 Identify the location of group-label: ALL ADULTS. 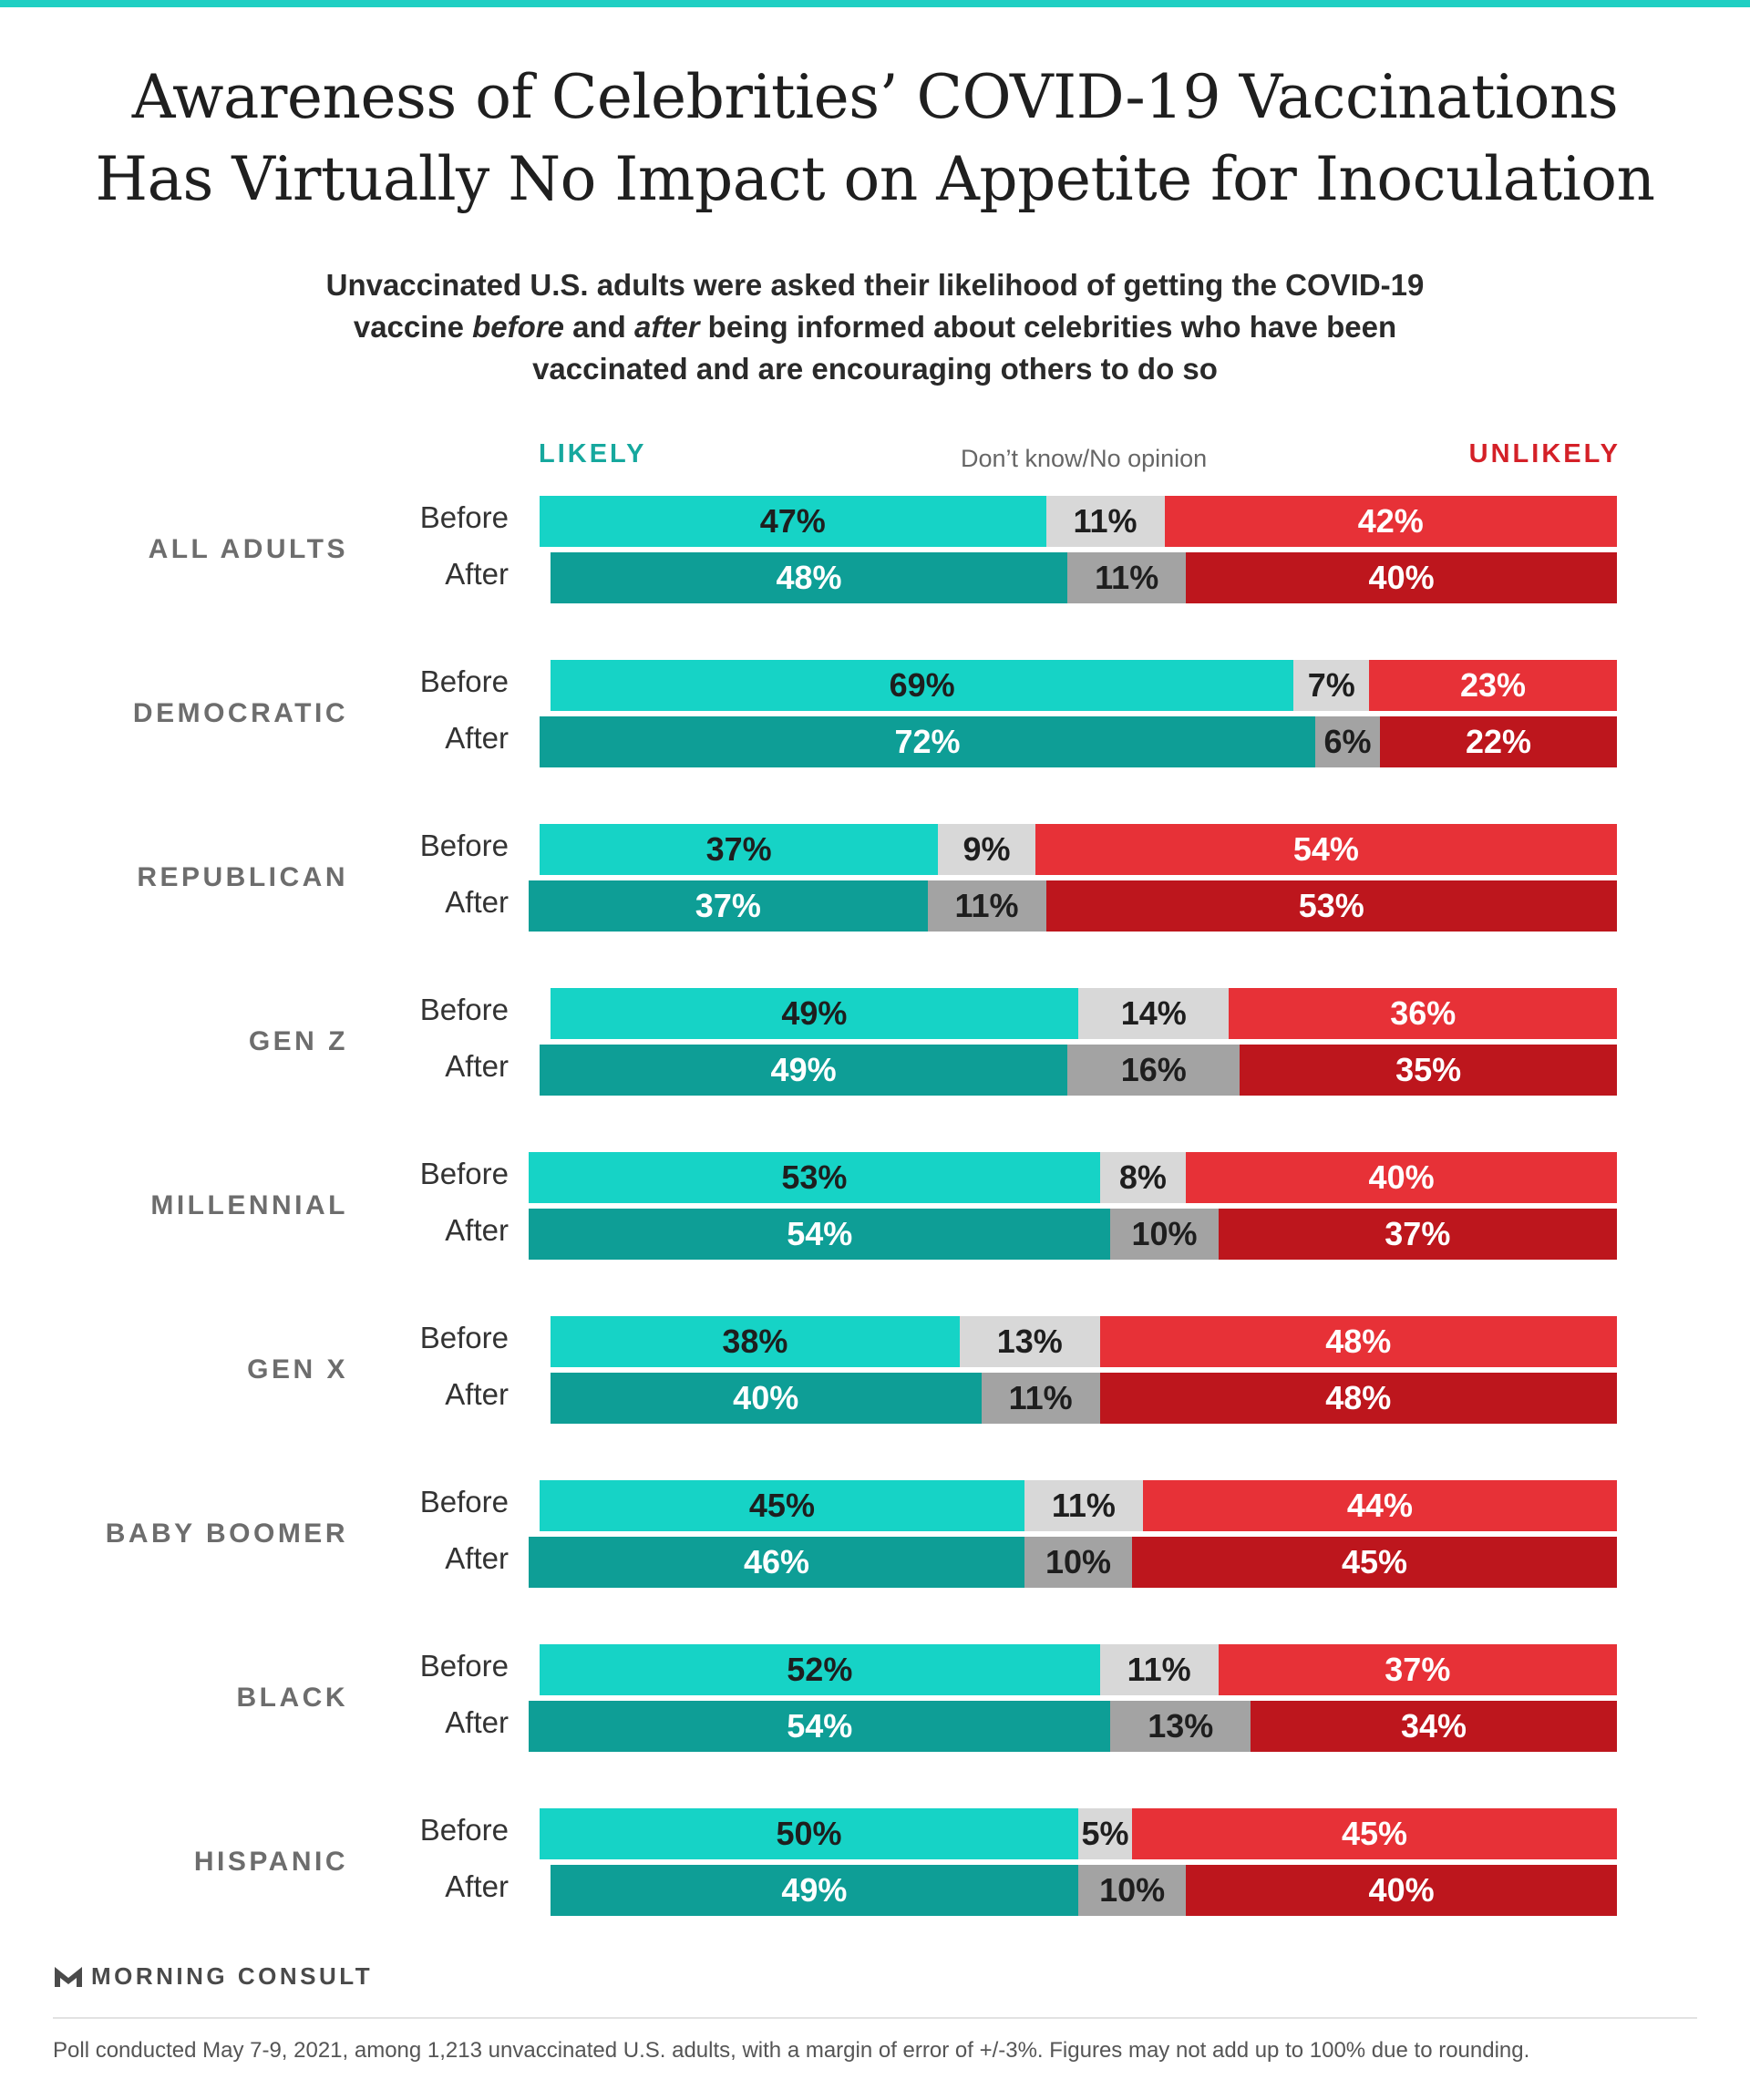
(248, 549).